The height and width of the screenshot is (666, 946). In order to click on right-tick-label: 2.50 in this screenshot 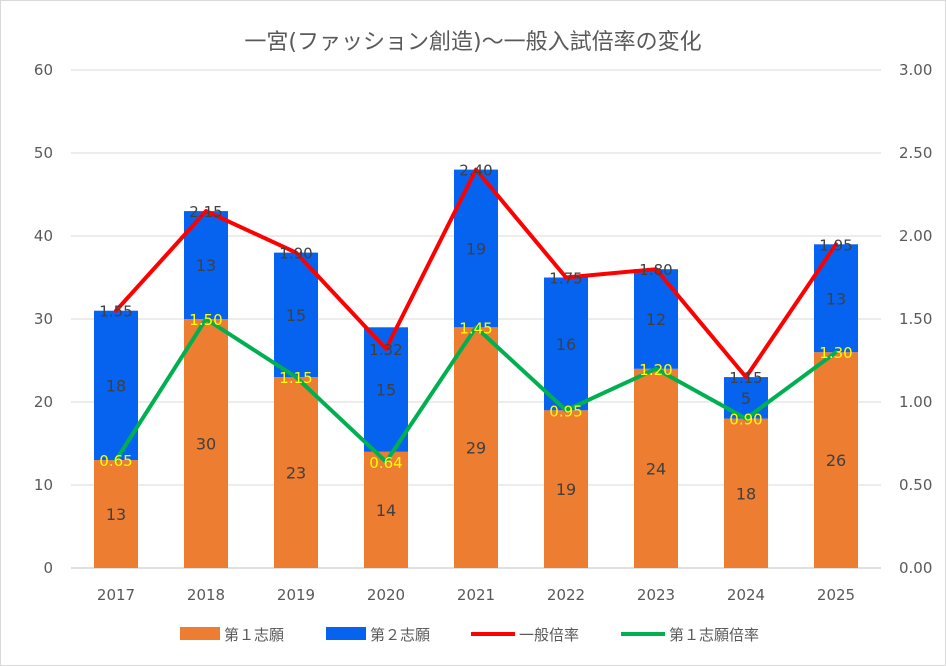, I will do `click(915, 153)`.